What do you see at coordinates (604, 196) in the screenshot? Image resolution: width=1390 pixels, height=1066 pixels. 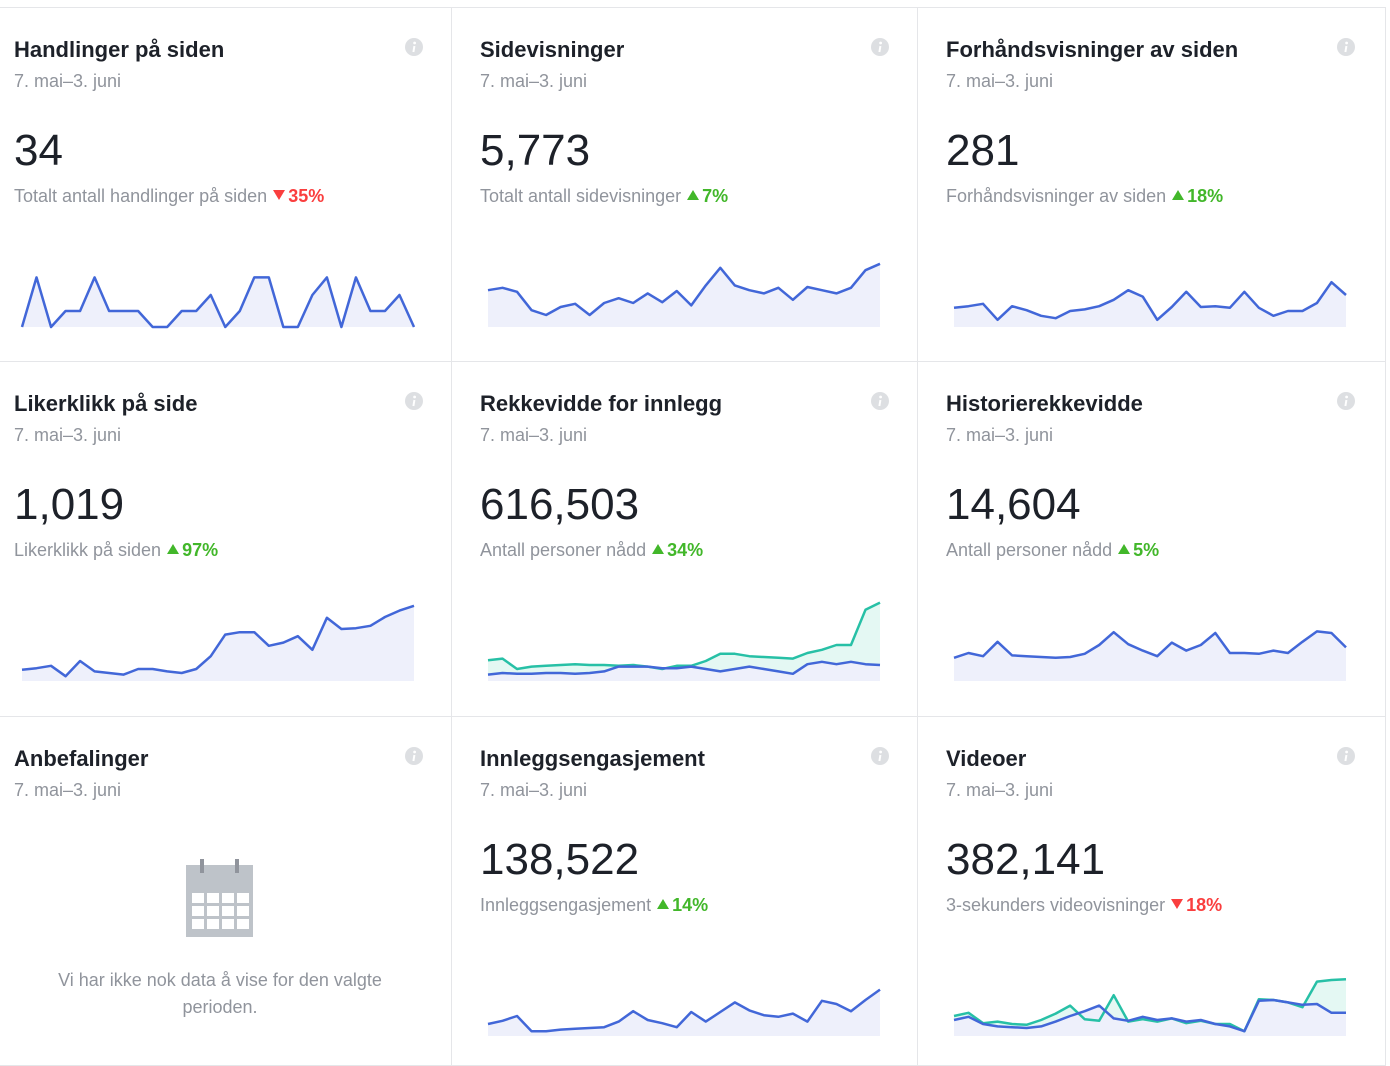 I see `metric-subtitle: Totalt antall sidevisninger 7%` at bounding box center [604, 196].